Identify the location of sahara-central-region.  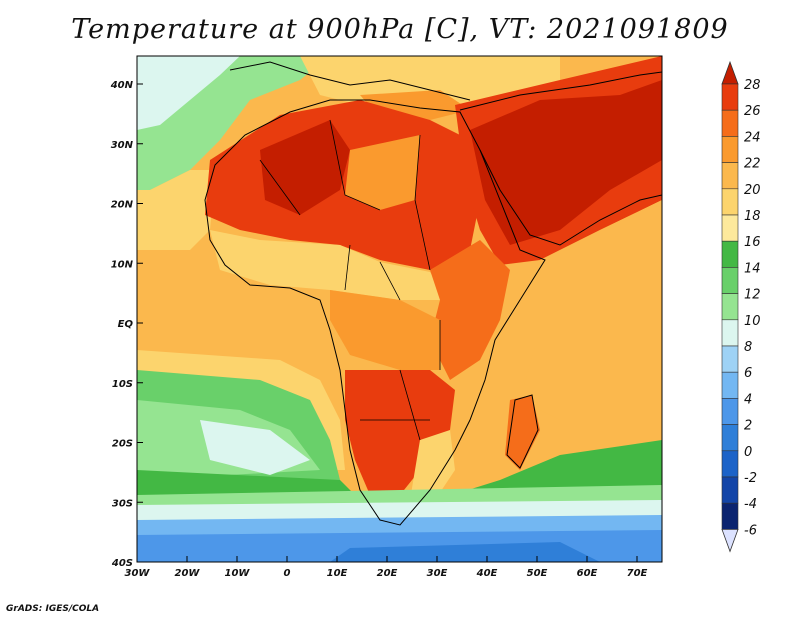
(382, 172).